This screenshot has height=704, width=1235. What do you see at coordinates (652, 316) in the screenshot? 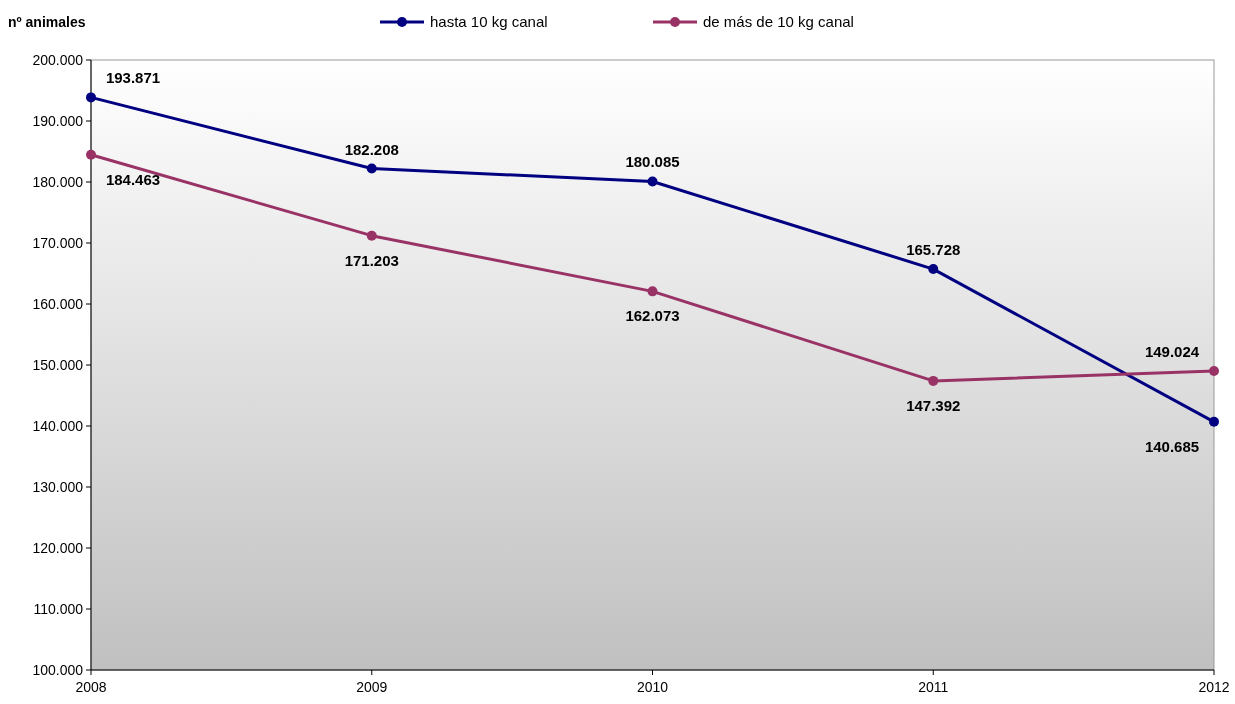
I see `data-label: 162.073` at bounding box center [652, 316].